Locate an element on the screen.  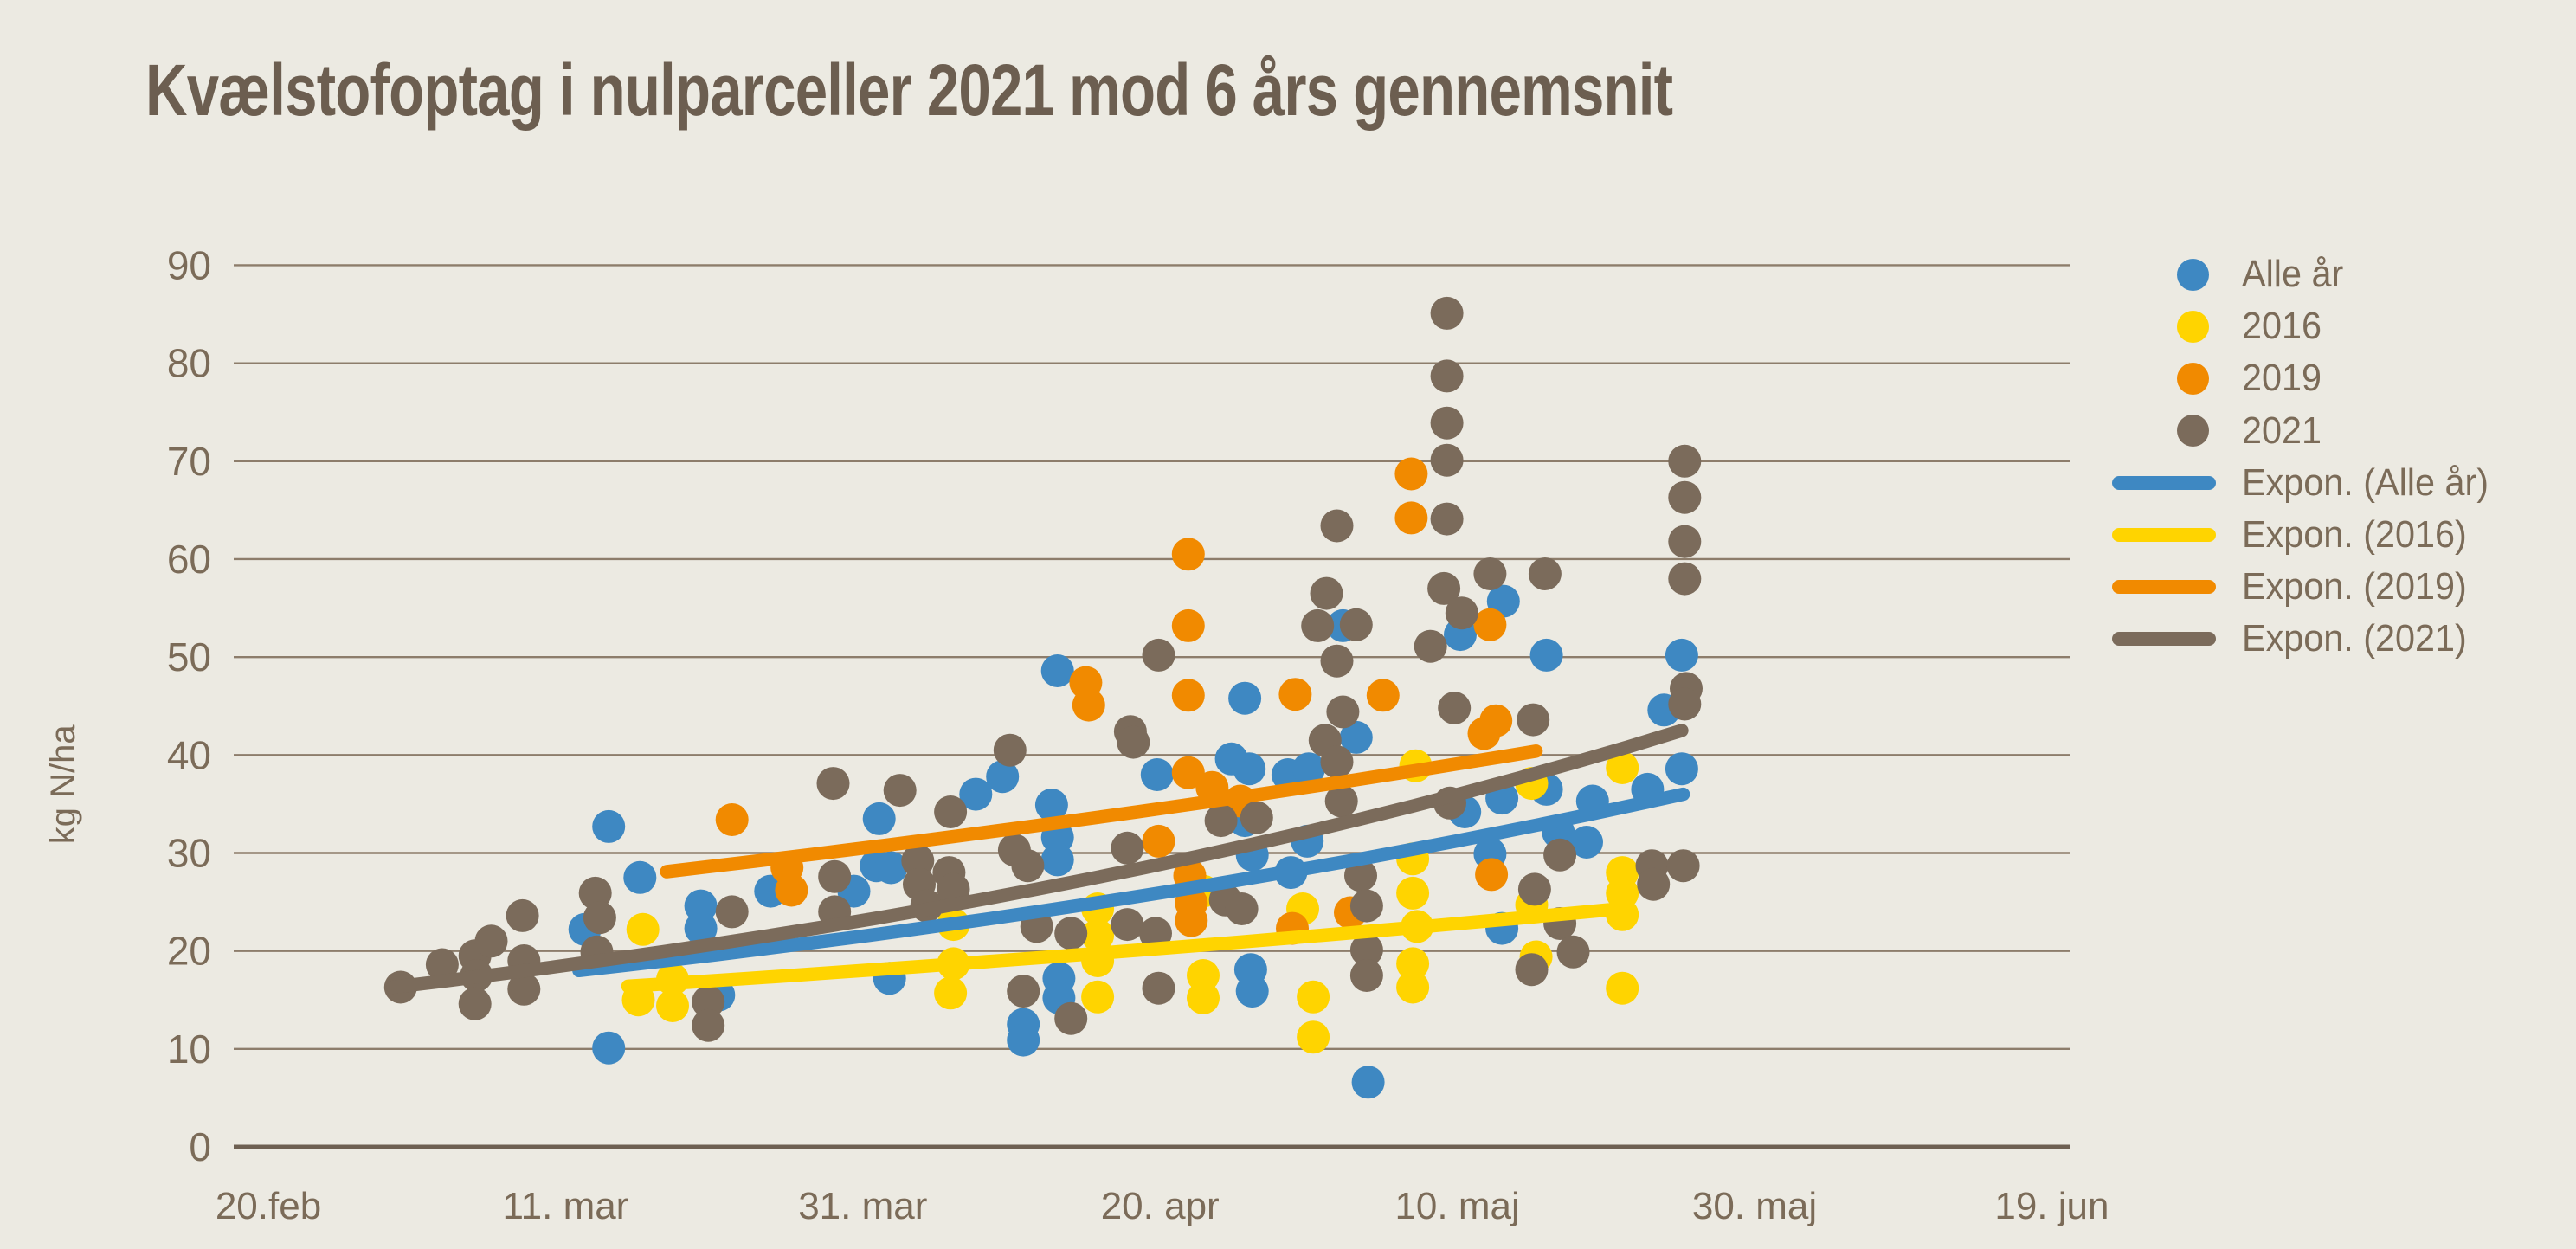
x-tick-label: 20. apr is located at coordinates (1160, 1206).